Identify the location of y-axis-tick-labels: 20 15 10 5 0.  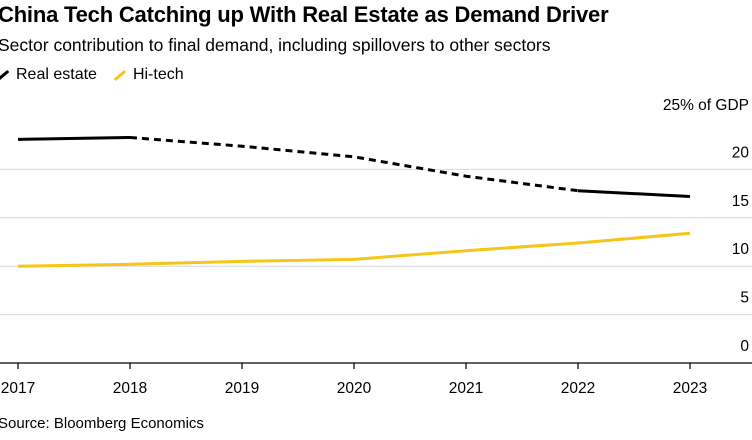
(741, 249).